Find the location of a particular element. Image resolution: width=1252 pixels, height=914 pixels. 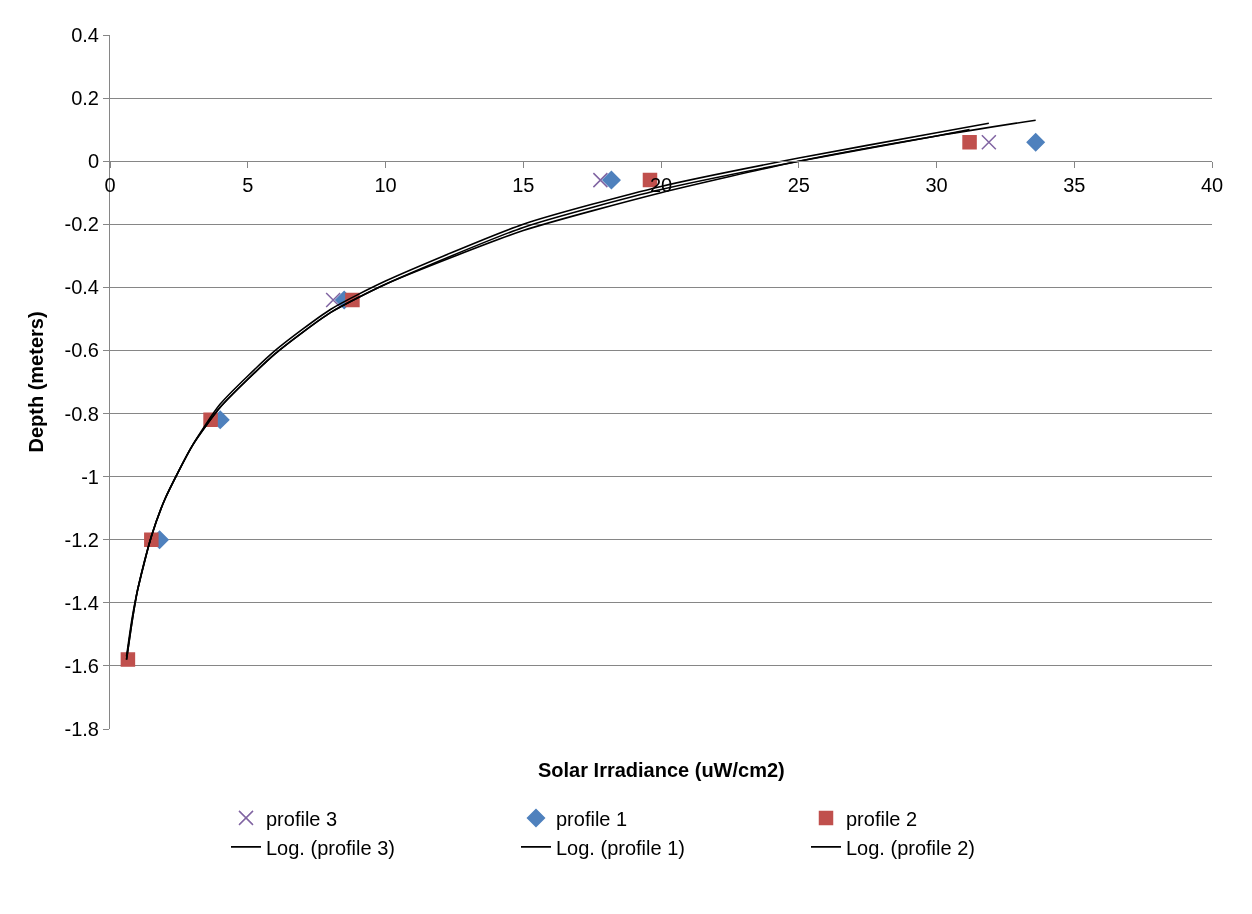

y-tick-label: -1.6 is located at coordinates (81, 665).